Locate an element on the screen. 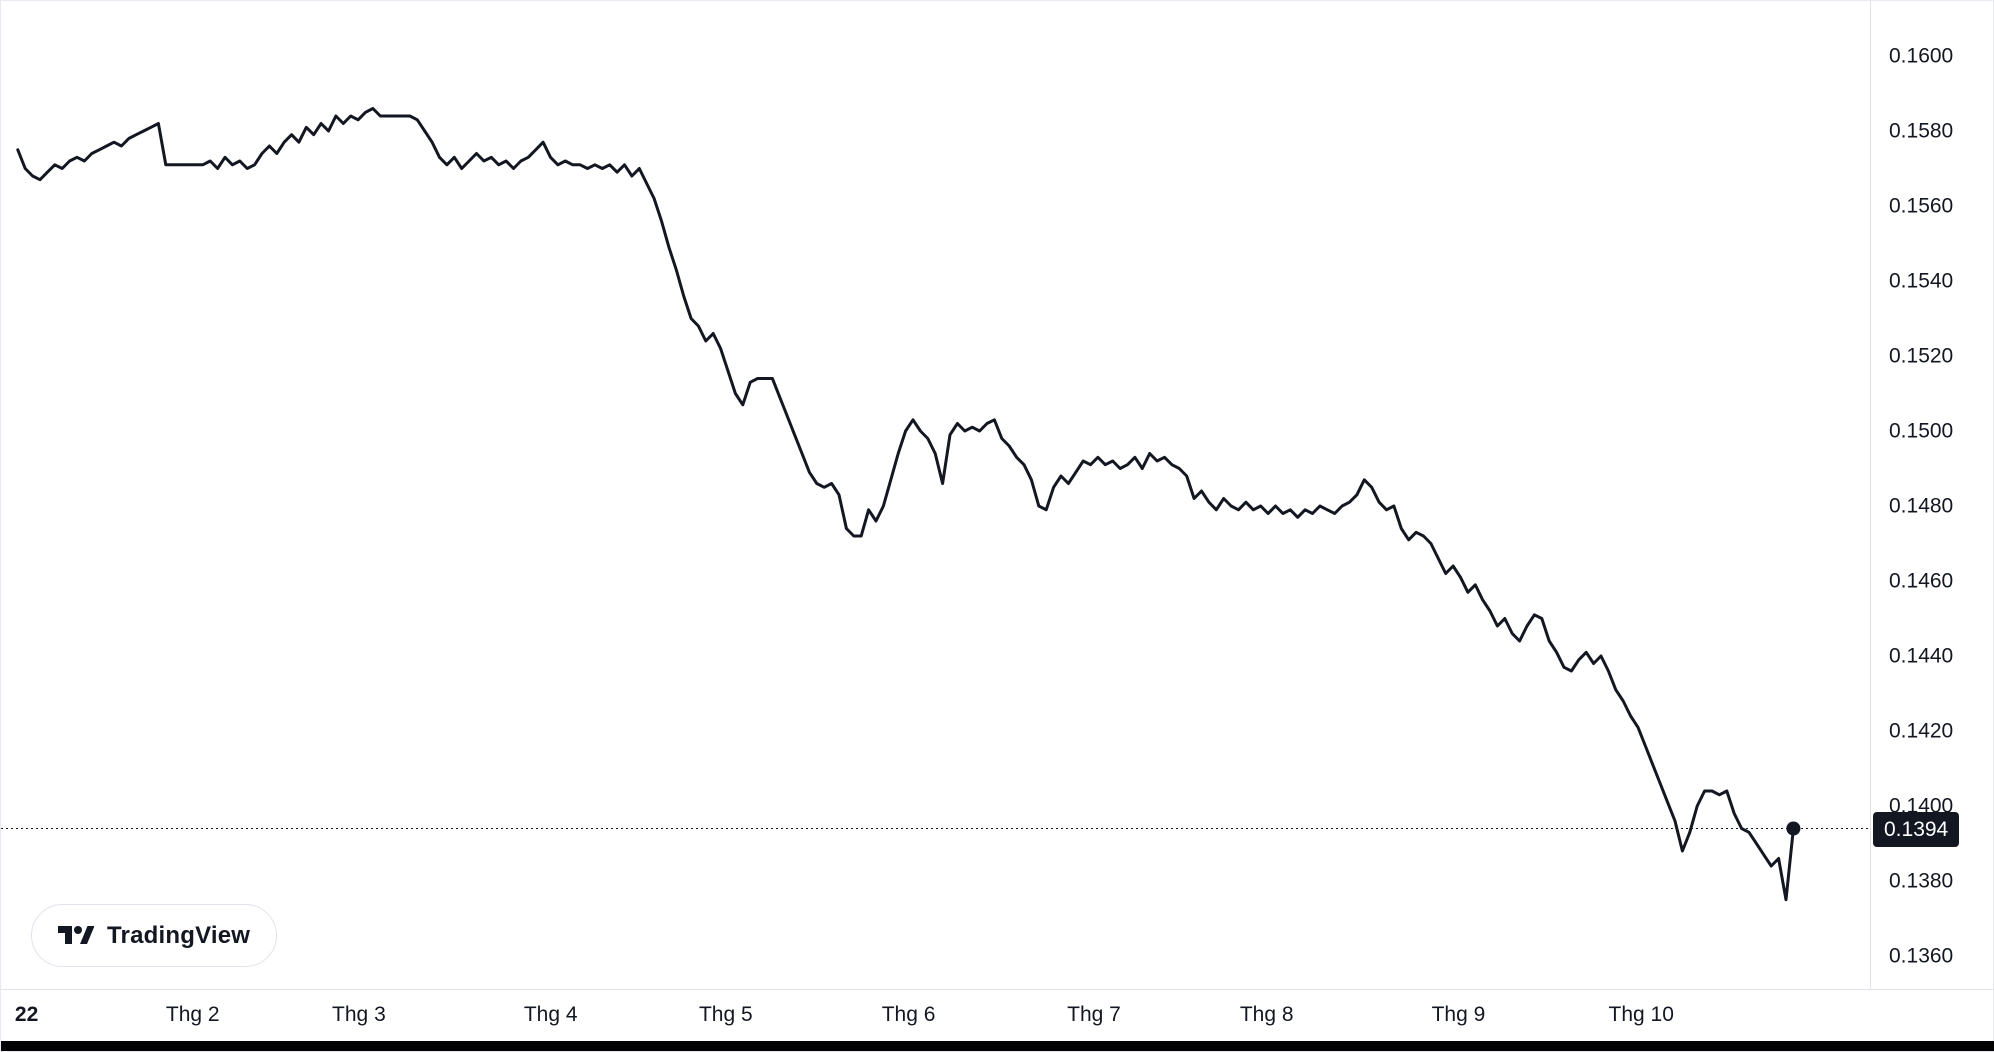 Image resolution: width=1994 pixels, height=1052 pixels. time-axis-label: Thg 8 is located at coordinates (1266, 1014).